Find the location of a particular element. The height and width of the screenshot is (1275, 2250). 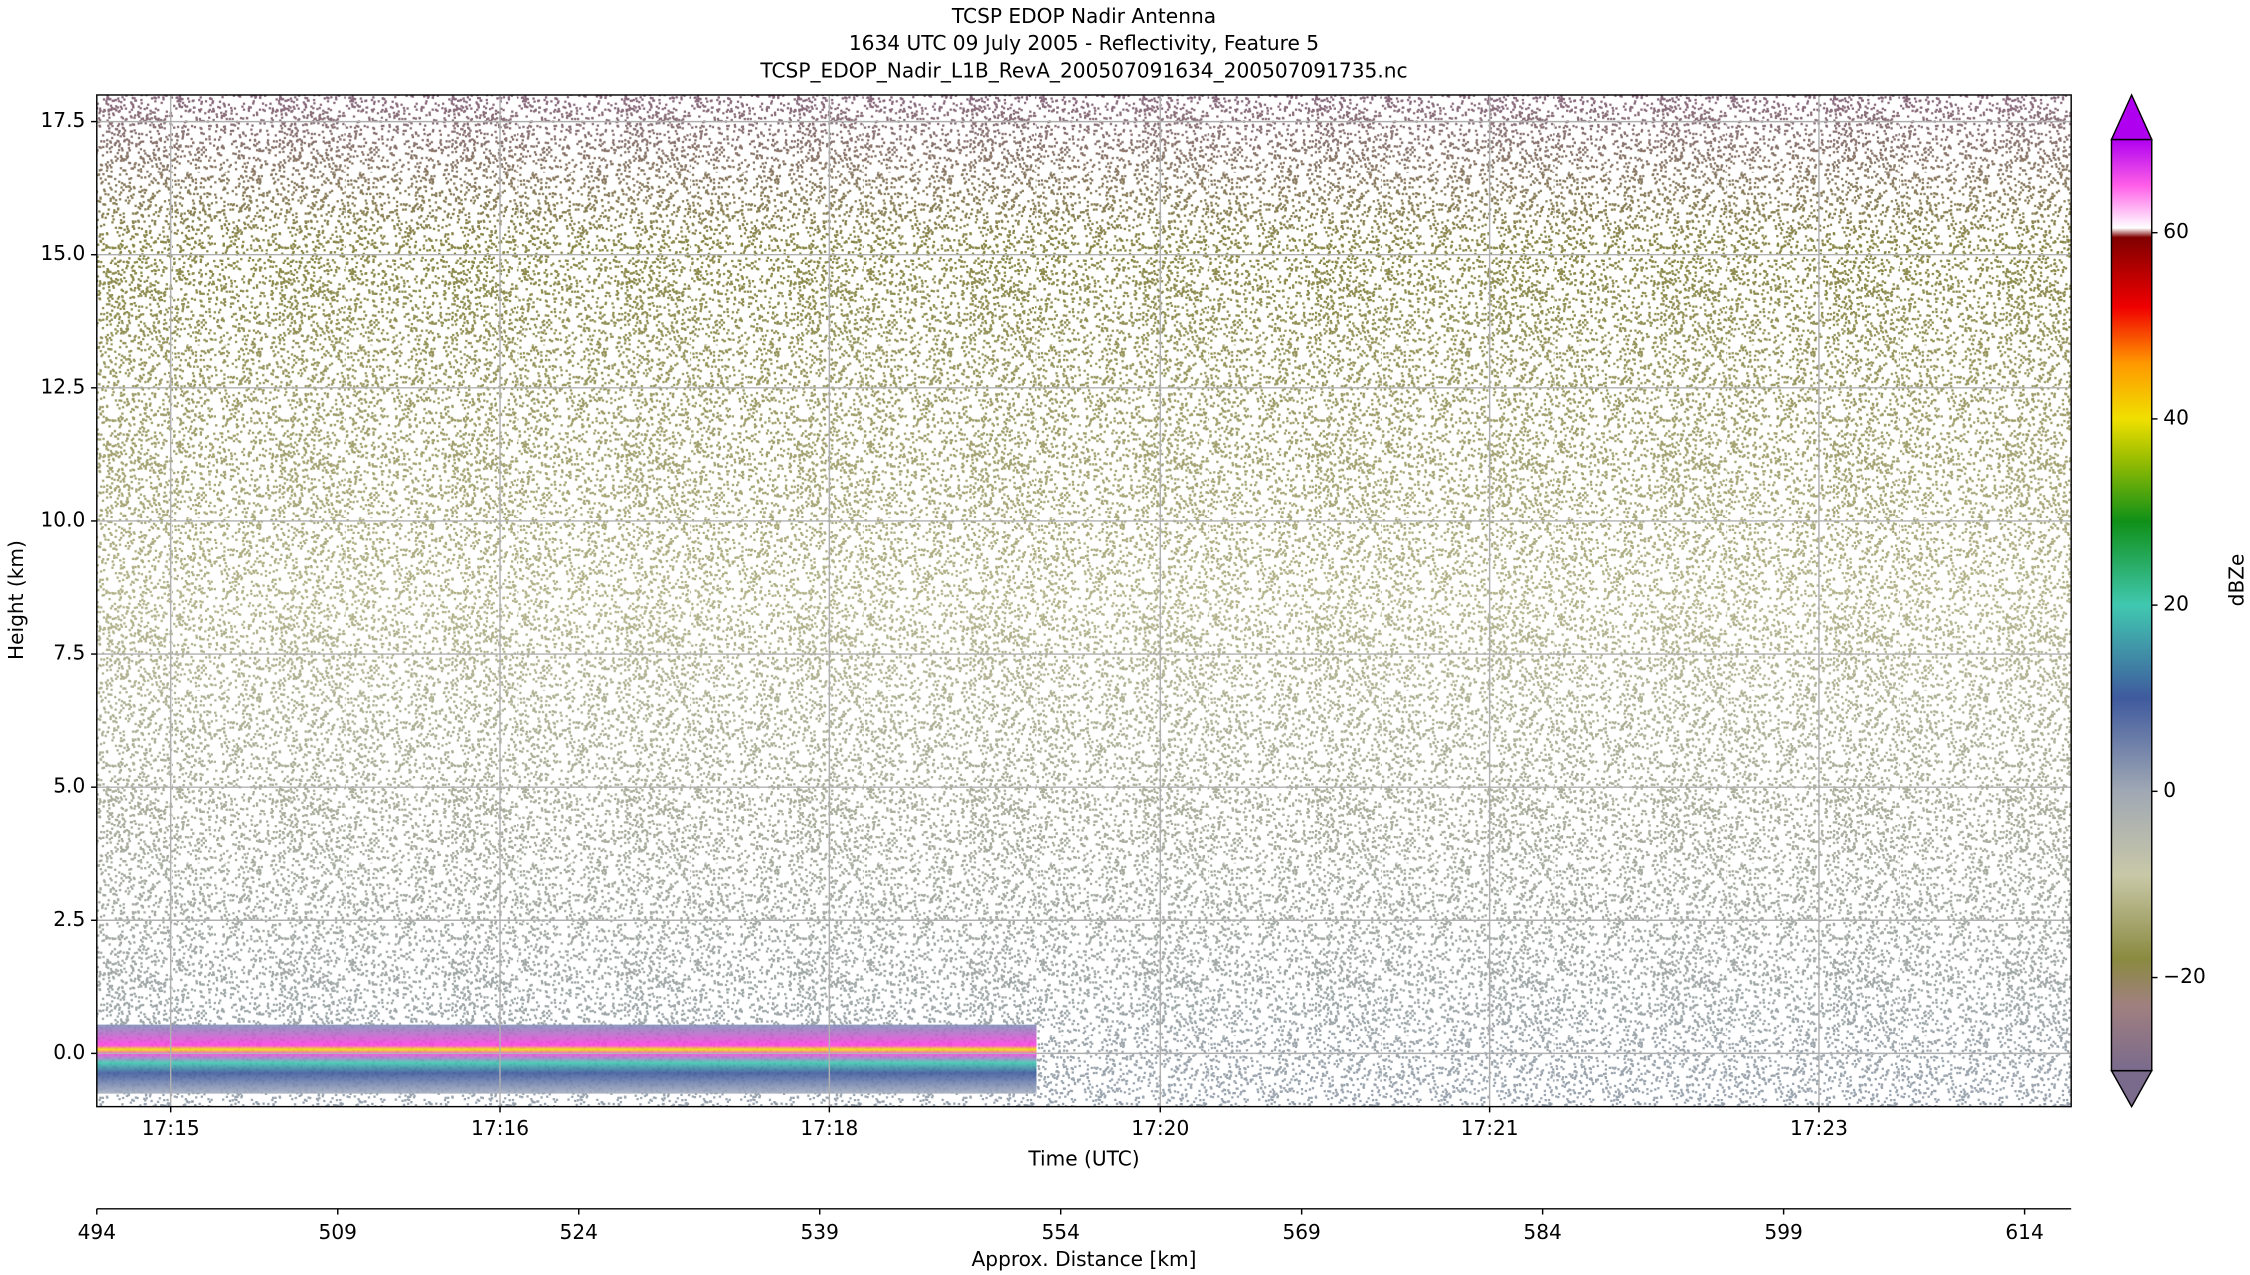

x2-axis-label: Approx. Distance [km] is located at coordinates (1084, 1259).